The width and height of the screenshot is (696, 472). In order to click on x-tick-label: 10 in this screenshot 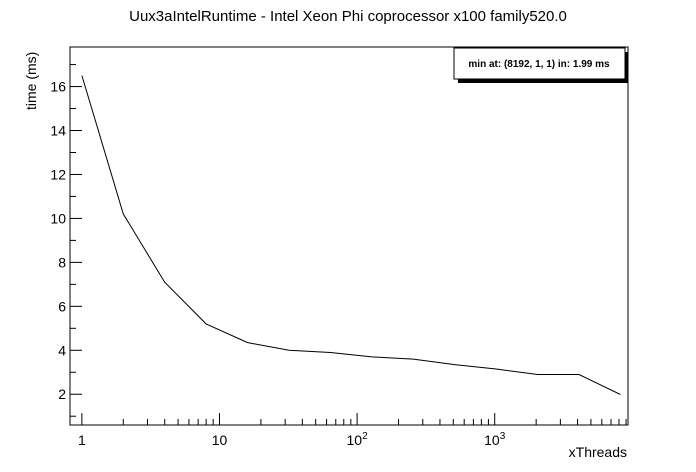, I will do `click(220, 440)`.